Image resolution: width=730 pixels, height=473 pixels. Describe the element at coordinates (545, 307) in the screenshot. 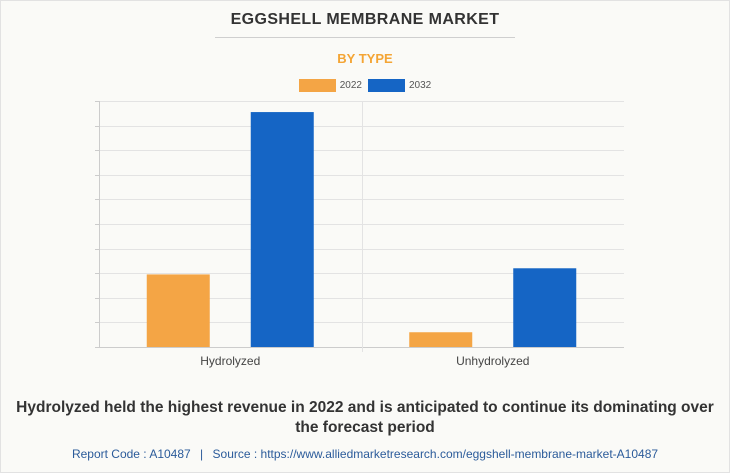

I see `bar-2032-unhydrolyzed` at that location.